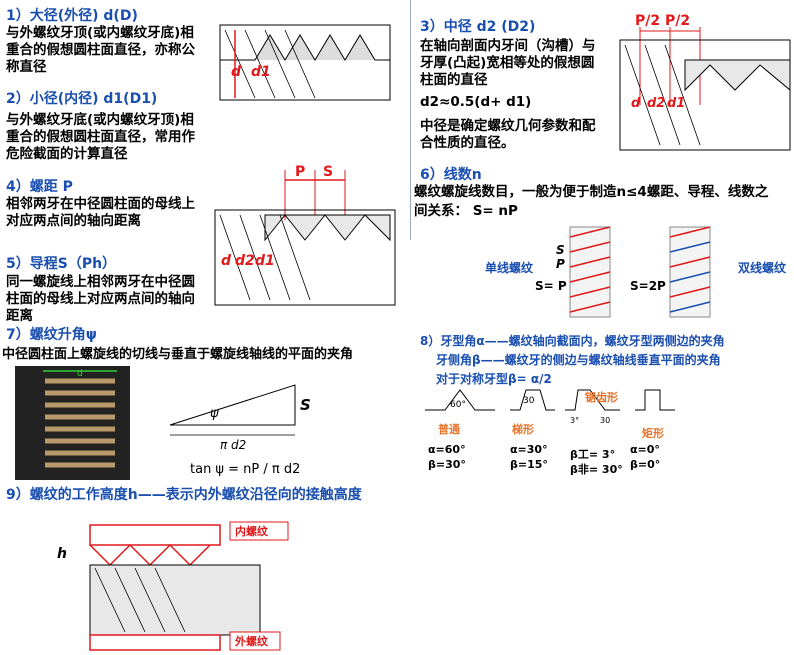 The height and width of the screenshot is (655, 794). Describe the element at coordinates (705, 82) in the screenshot. I see `pitch-diameter-figure: P/2 P/2 d d2 d1` at that location.